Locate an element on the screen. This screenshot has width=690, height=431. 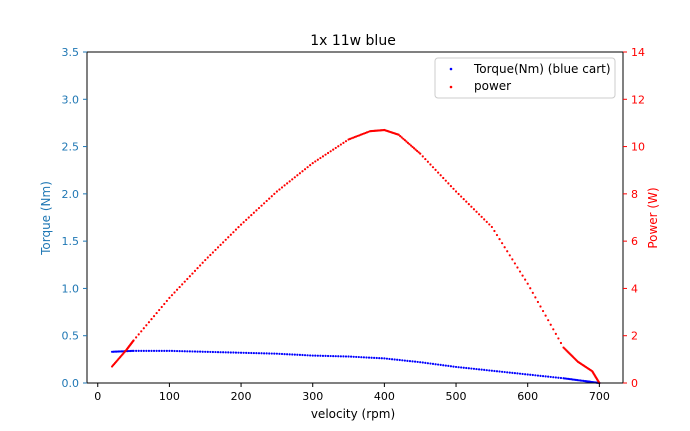
legend-box is located at coordinates (525, 78).